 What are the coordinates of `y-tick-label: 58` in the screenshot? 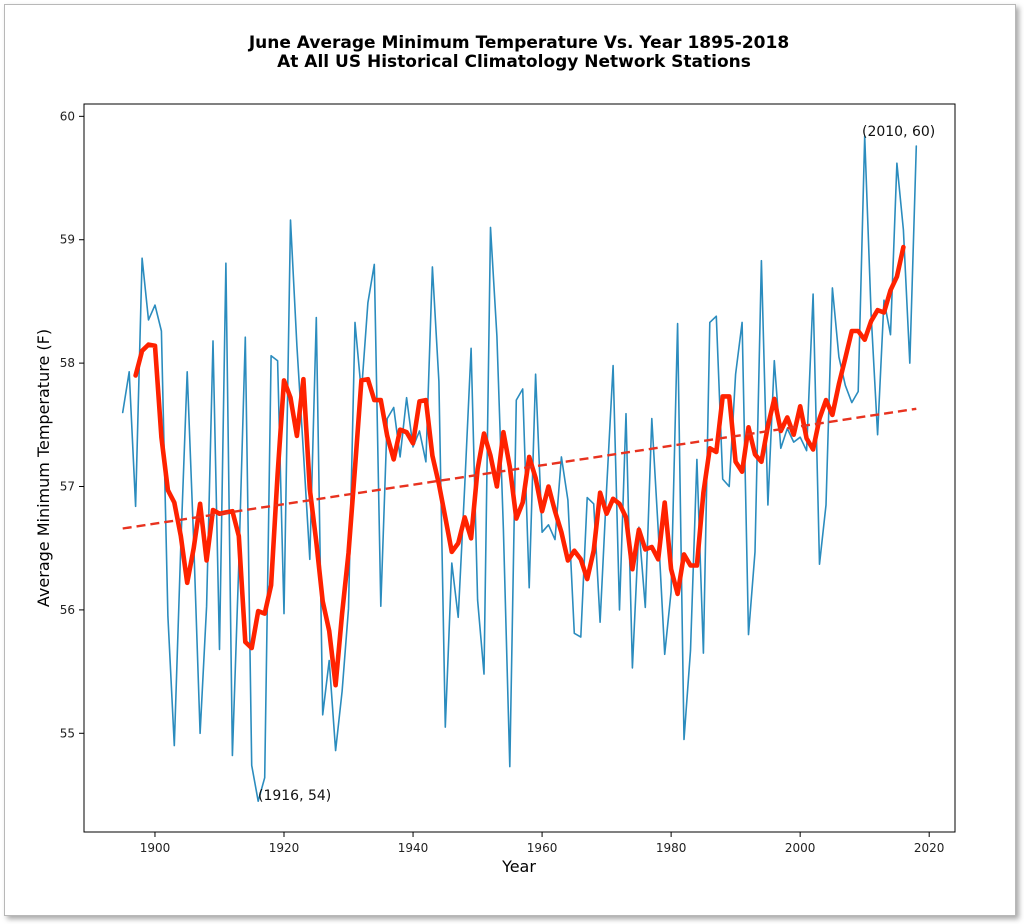 It's located at (67, 363).